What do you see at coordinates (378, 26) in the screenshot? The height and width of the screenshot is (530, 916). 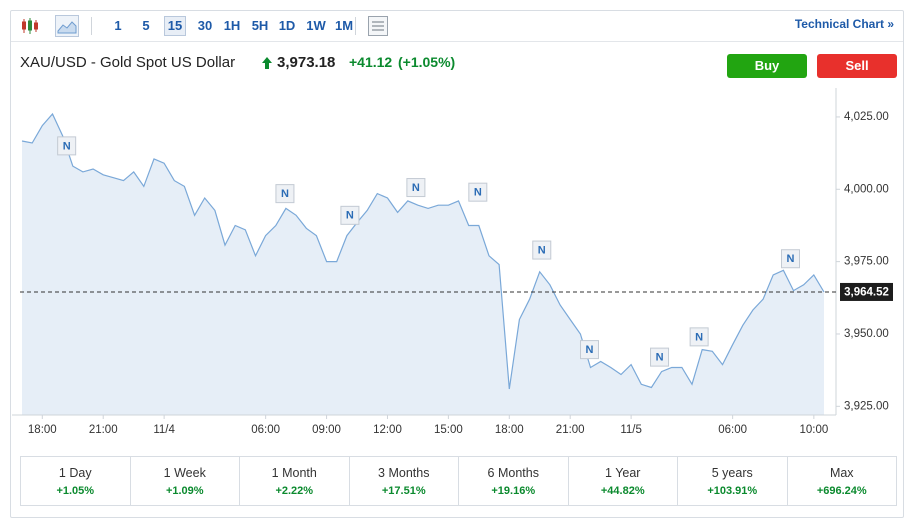 I see `table-icon` at bounding box center [378, 26].